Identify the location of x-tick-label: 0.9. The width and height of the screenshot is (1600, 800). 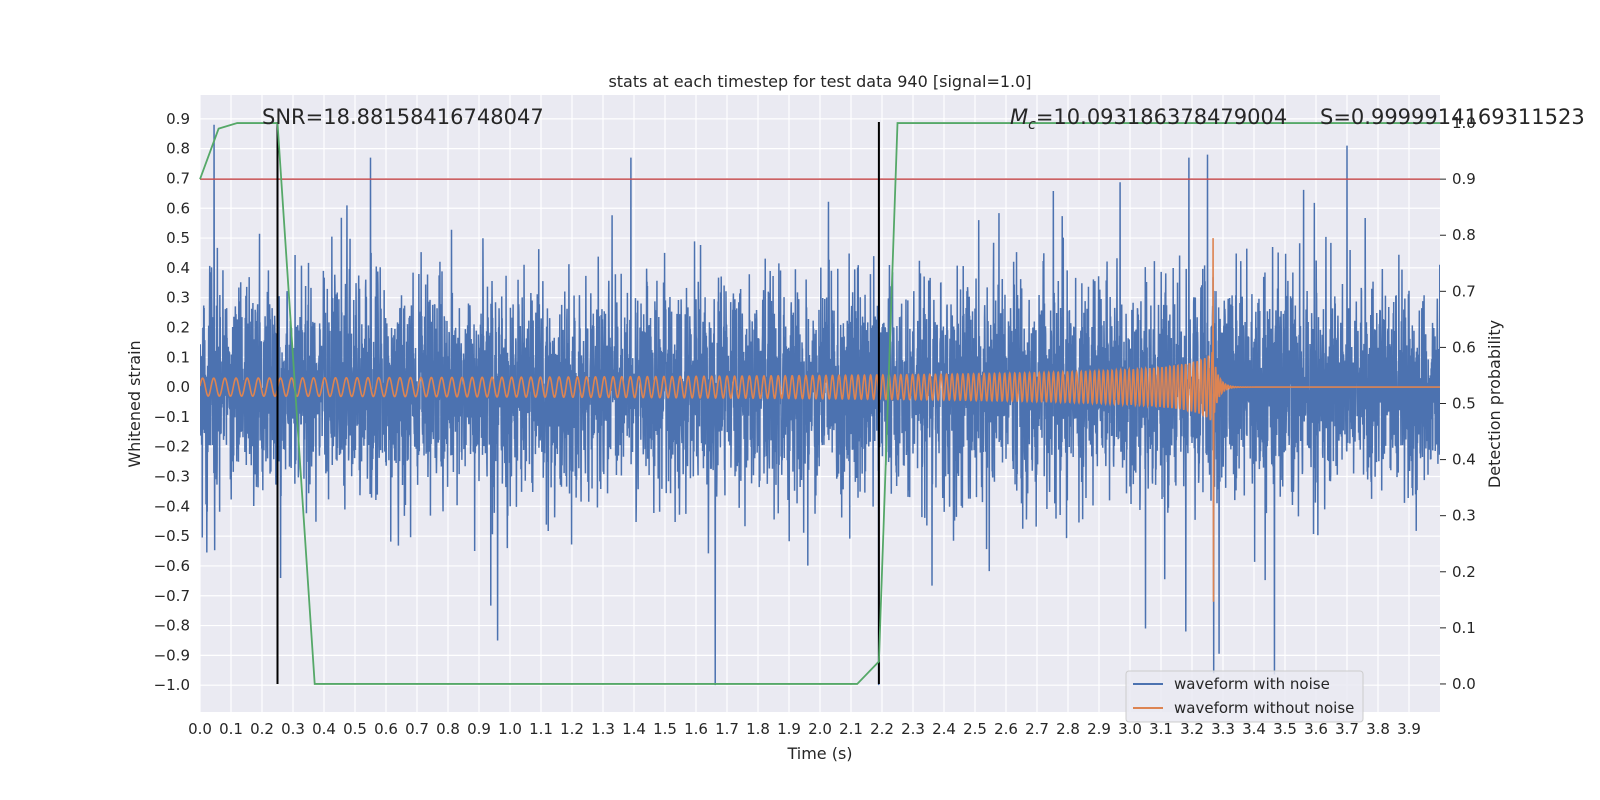
(479, 729).